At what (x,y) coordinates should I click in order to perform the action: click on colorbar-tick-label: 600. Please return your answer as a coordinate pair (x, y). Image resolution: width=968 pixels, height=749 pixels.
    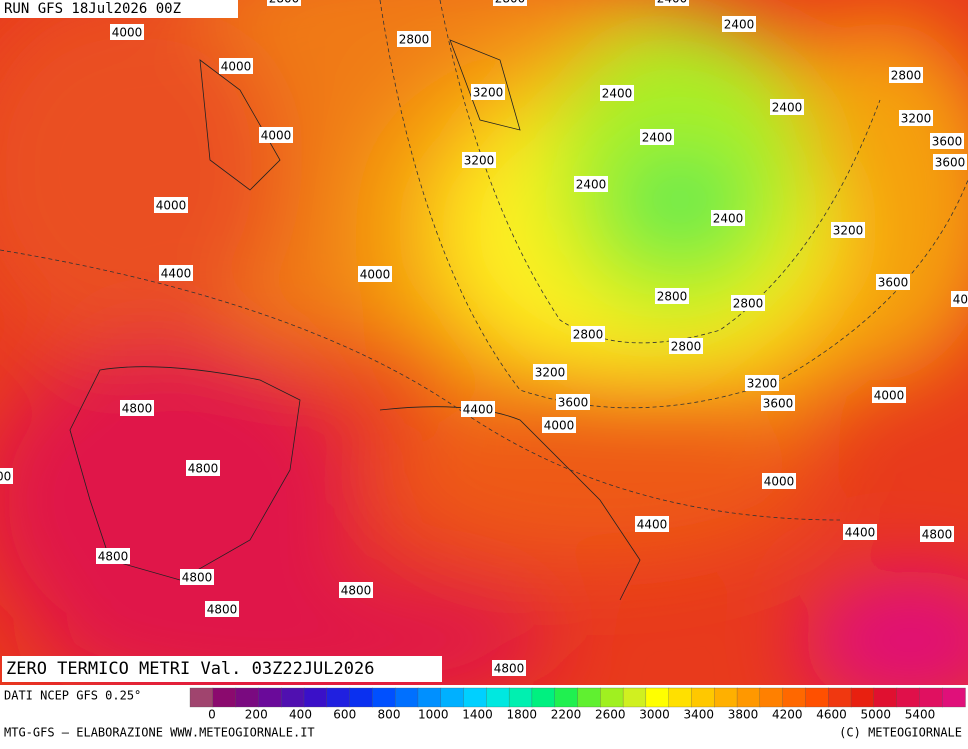
    Looking at the image, I should click on (344, 715).